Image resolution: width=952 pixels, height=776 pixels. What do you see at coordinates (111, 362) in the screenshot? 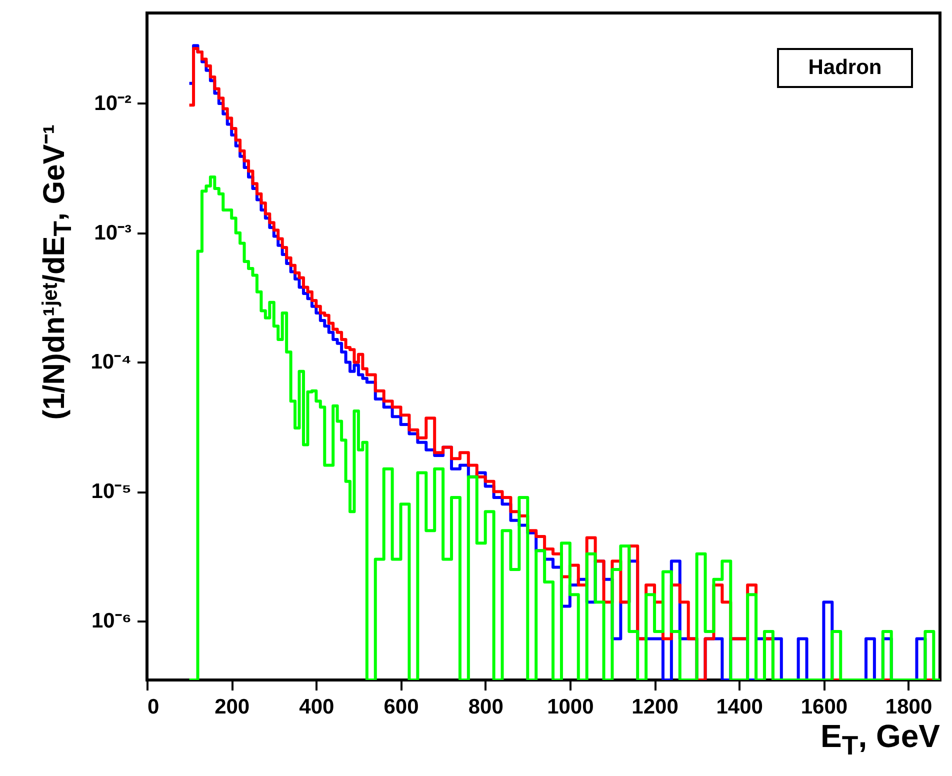
I see `y-tick-label: 10⁻⁴` at bounding box center [111, 362].